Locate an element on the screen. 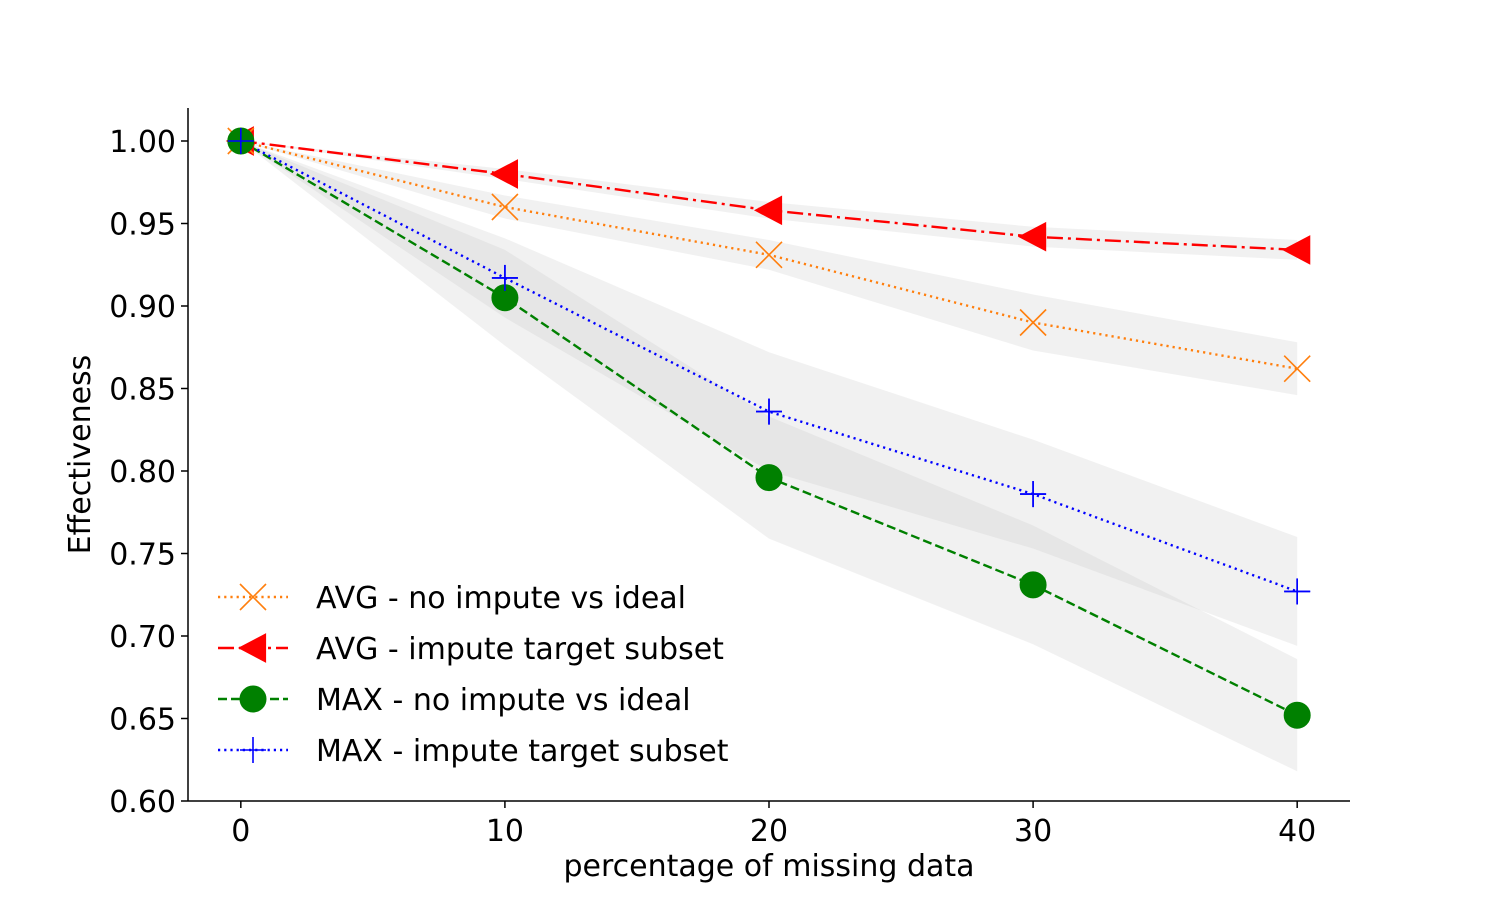 The height and width of the screenshot is (900, 1500). y-tick-label: 0.65 is located at coordinates (142, 720).